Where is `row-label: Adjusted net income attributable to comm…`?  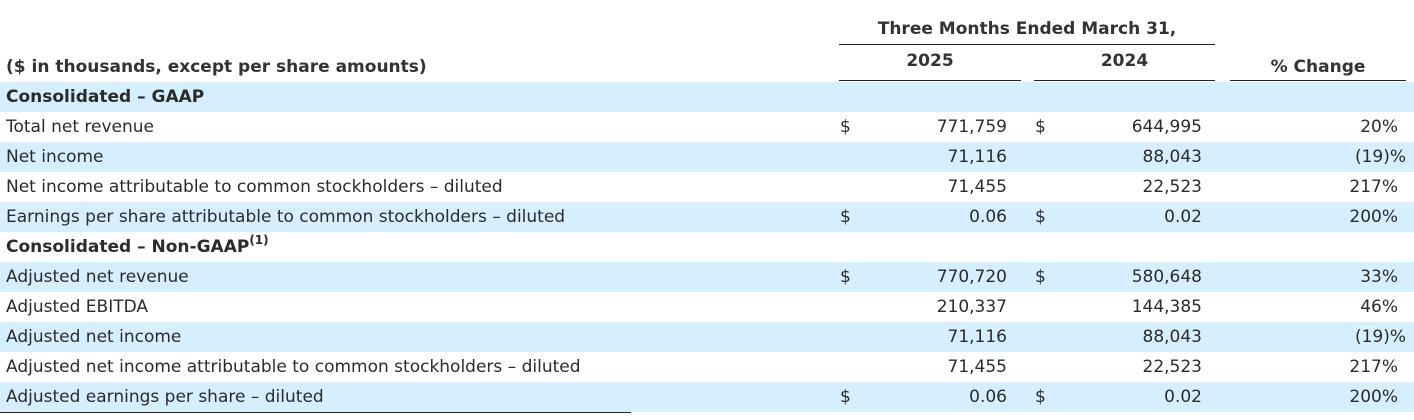 row-label: Adjusted net income attributable to comm… is located at coordinates (293, 367).